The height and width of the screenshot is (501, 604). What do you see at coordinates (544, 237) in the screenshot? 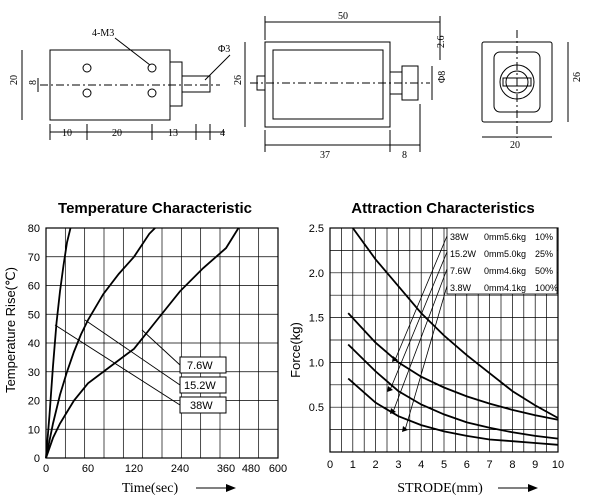
I see `attr-legend-duty: 10%` at bounding box center [544, 237].